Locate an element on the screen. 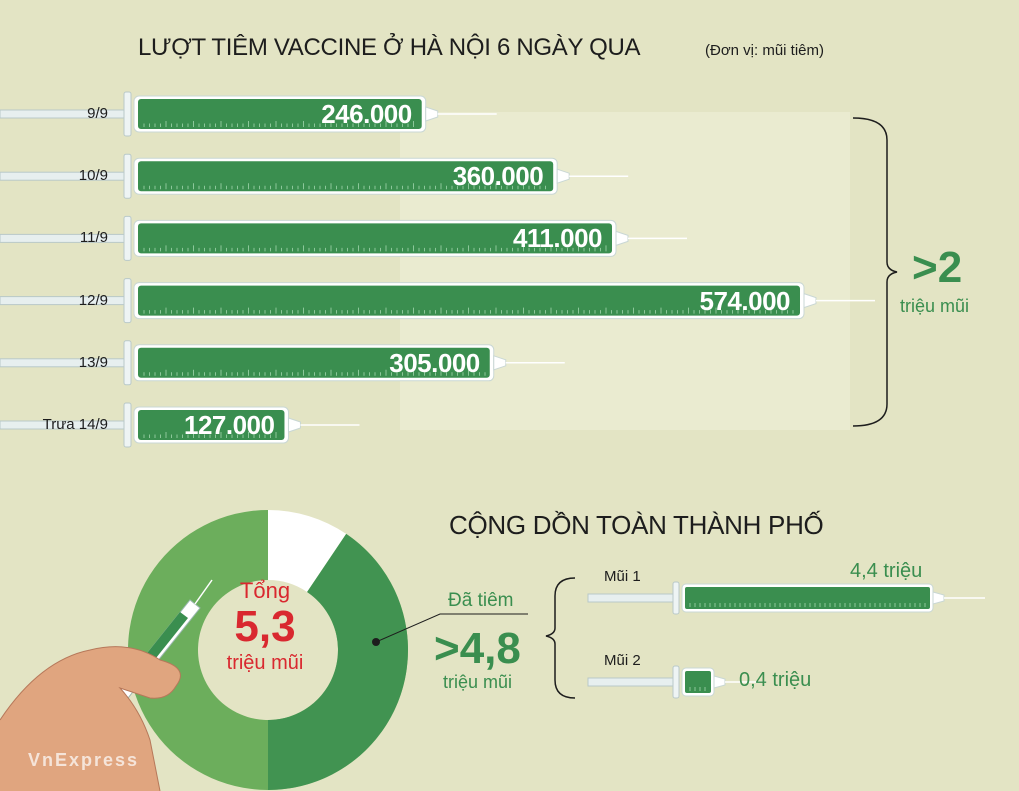  brand-logo: VnExpress is located at coordinates (84, 760).